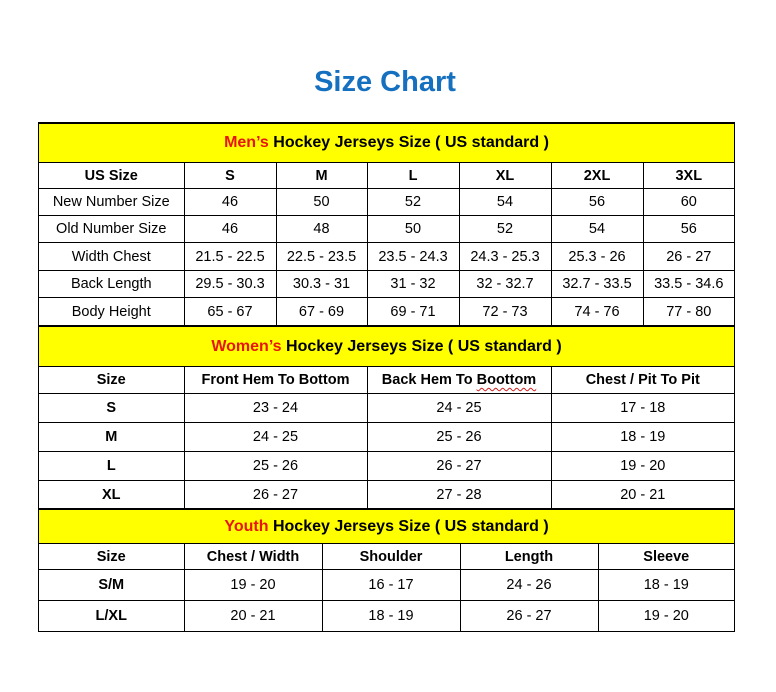 The height and width of the screenshot is (692, 776). What do you see at coordinates (321, 311) in the screenshot?
I see `table-cell: 67 - 69` at bounding box center [321, 311].